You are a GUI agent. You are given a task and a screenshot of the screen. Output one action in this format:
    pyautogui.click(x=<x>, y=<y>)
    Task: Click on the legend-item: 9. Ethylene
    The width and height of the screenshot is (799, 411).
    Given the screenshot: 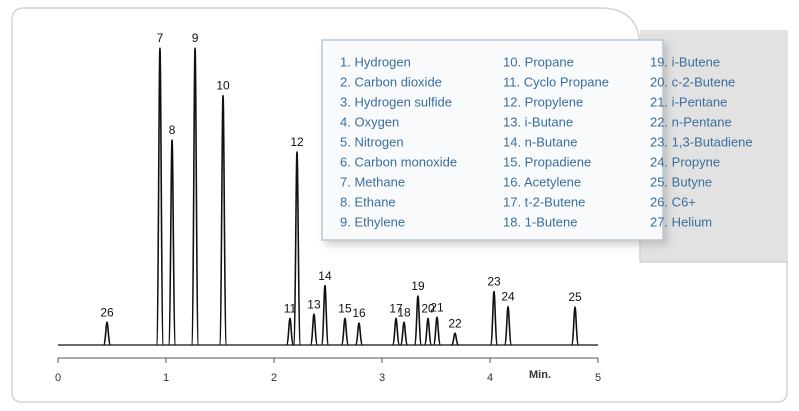 What is the action you would take?
    pyautogui.click(x=372, y=221)
    